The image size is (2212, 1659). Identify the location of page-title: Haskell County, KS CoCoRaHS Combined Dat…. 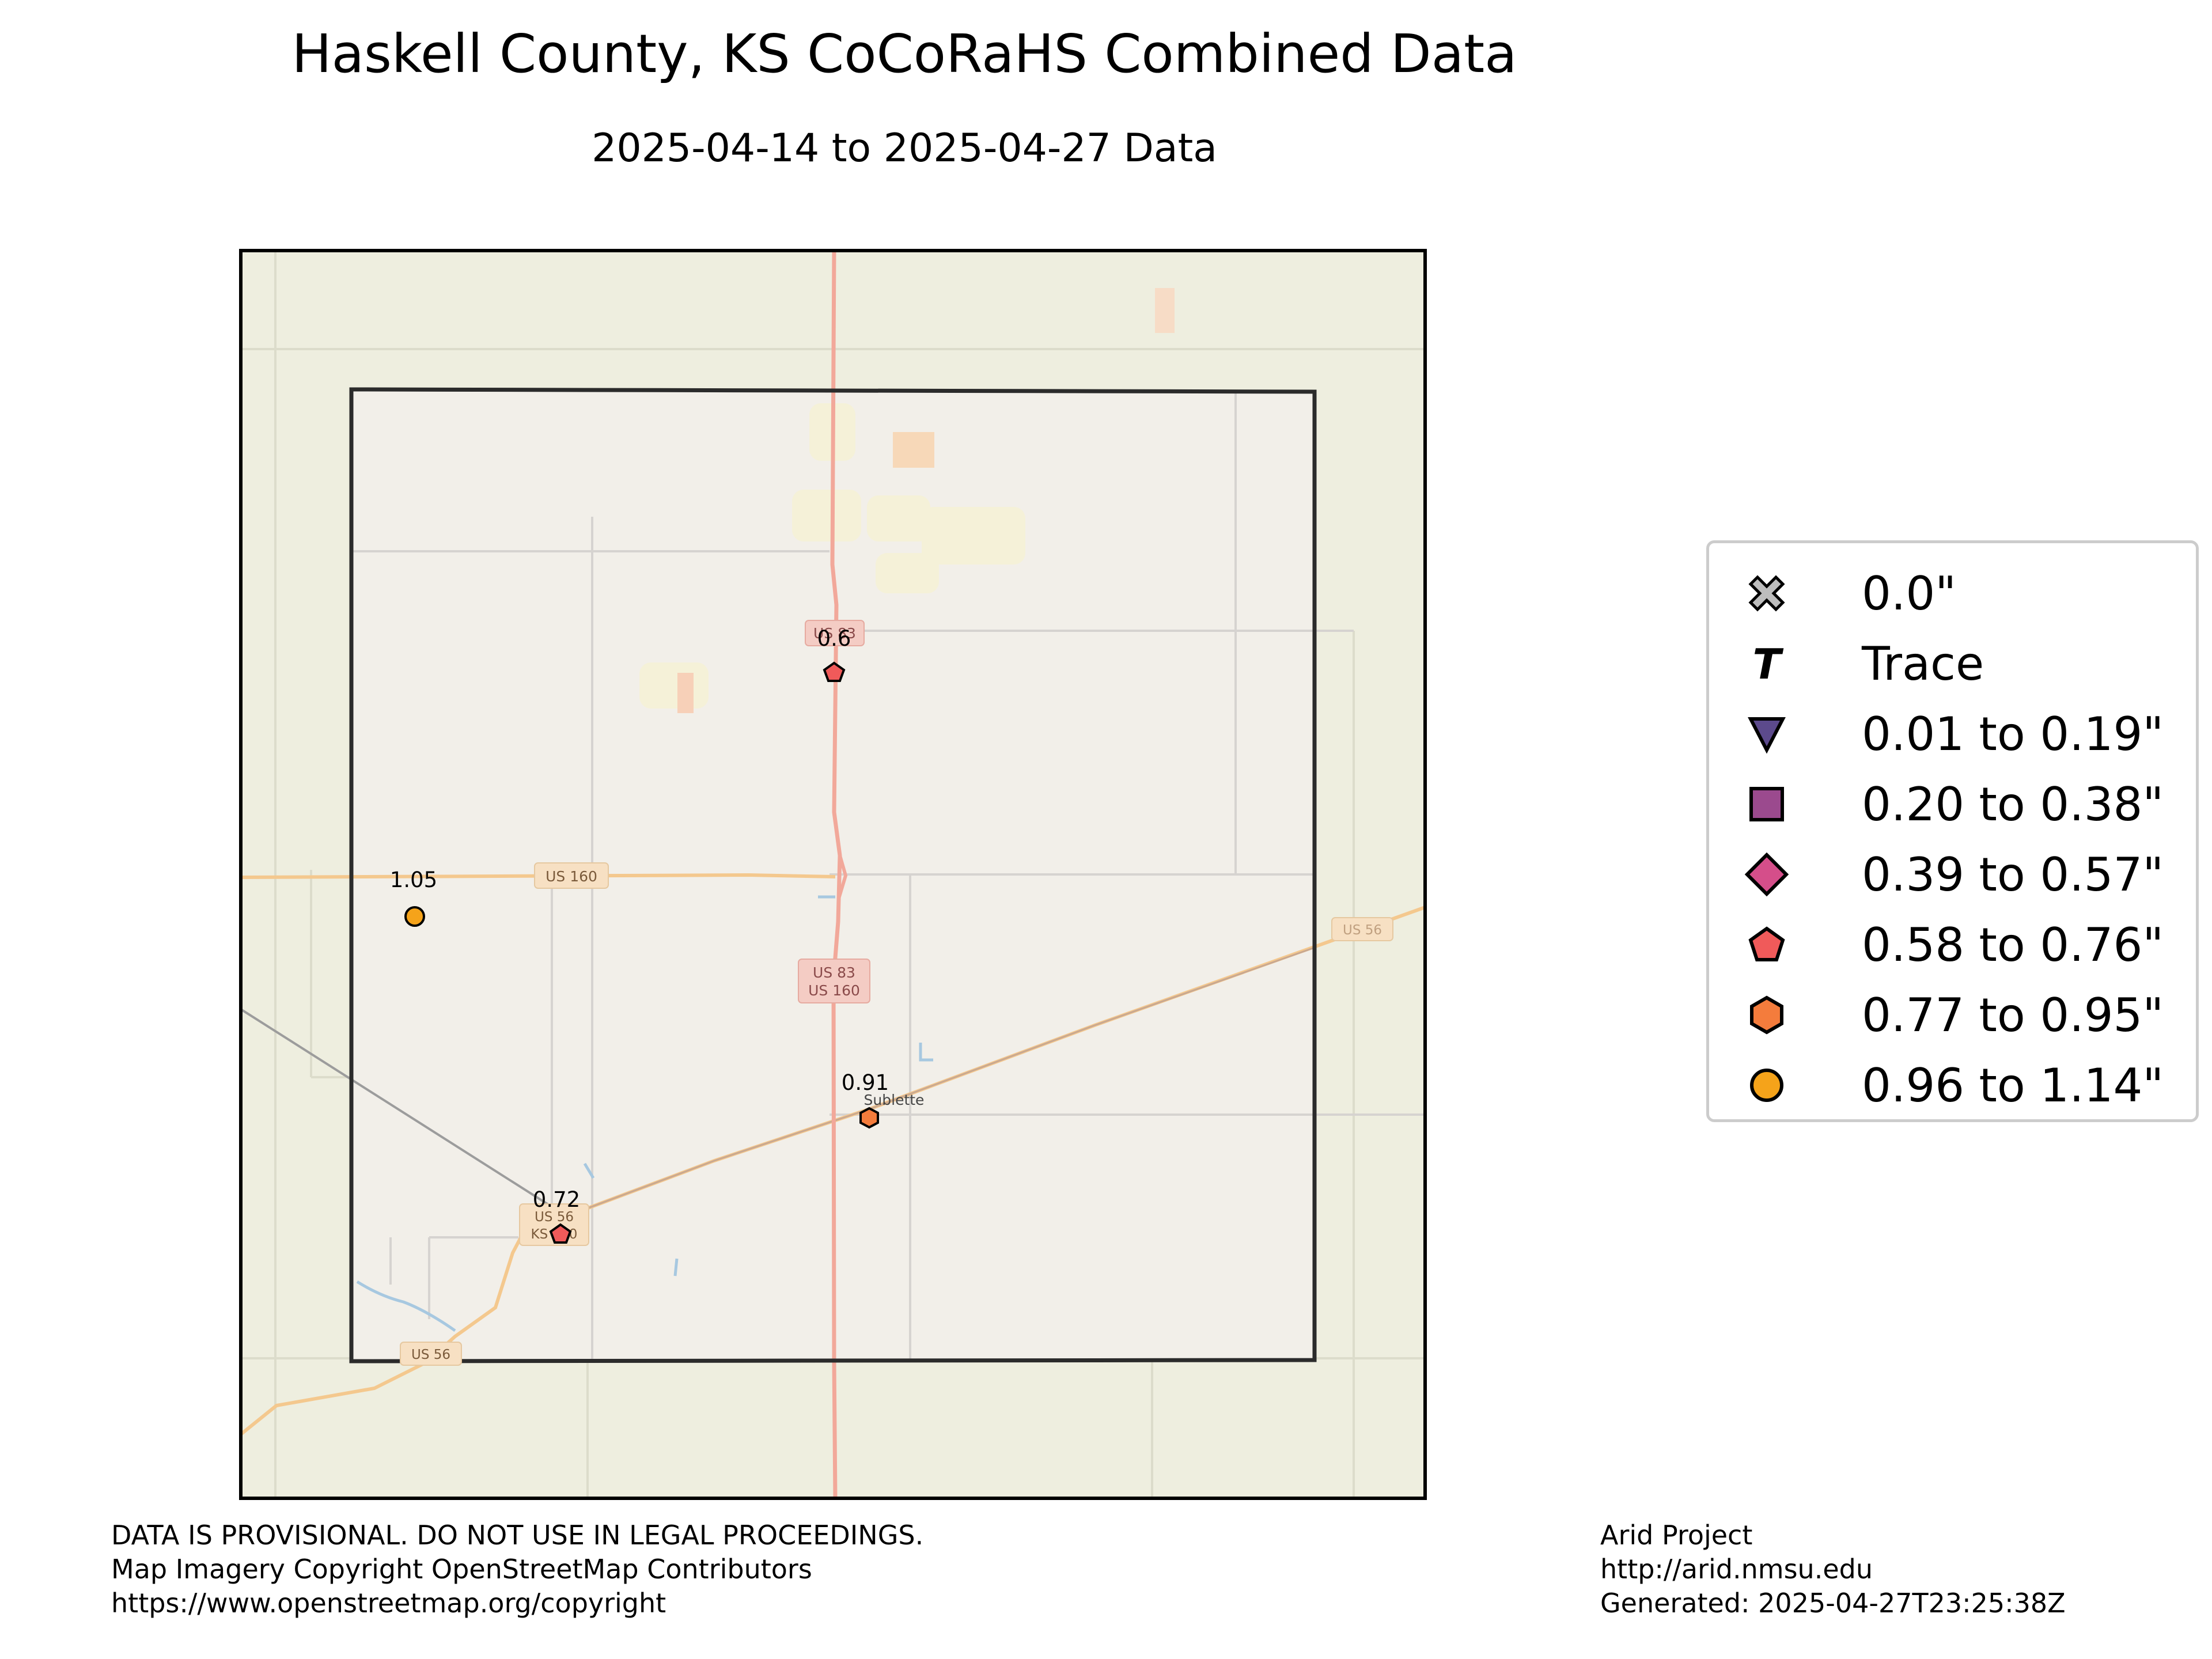
(904, 54).